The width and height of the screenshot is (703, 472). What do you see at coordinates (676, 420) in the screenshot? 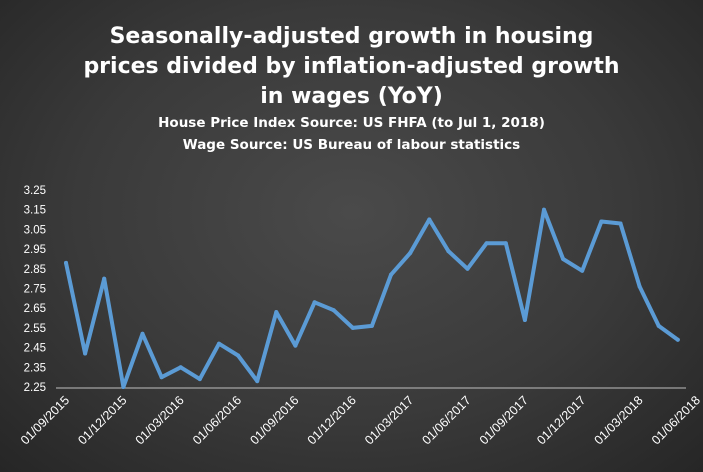
I see `x-tick-label: 01/06/2018` at bounding box center [676, 420].